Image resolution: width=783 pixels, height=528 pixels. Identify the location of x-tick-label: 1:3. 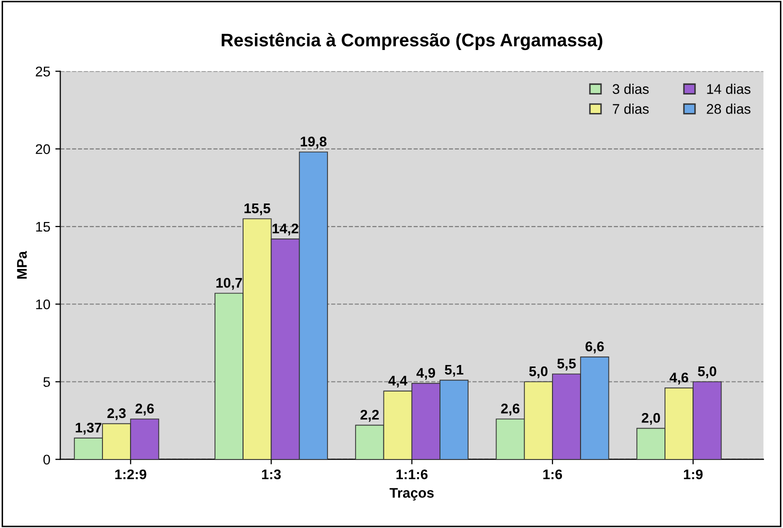
(271, 474).